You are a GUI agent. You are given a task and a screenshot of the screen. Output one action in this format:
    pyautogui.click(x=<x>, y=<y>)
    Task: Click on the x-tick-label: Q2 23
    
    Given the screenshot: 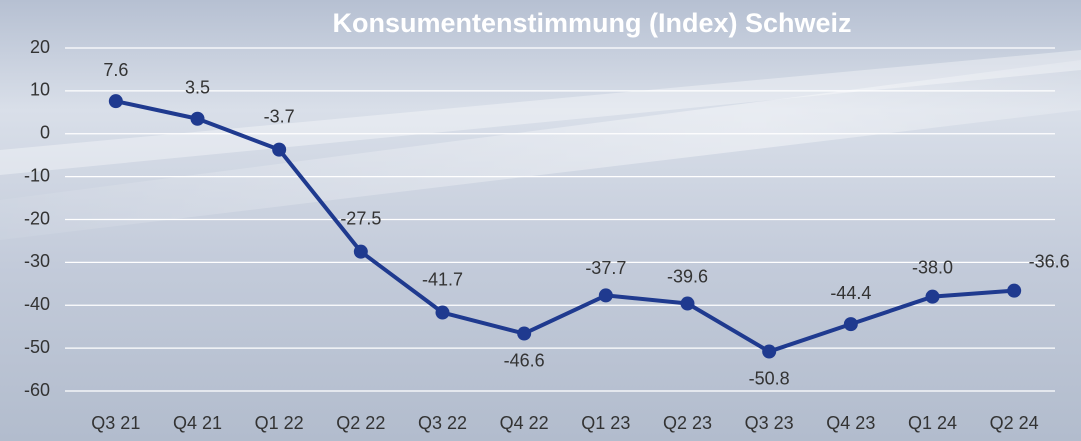 What is the action you would take?
    pyautogui.click(x=687, y=423)
    